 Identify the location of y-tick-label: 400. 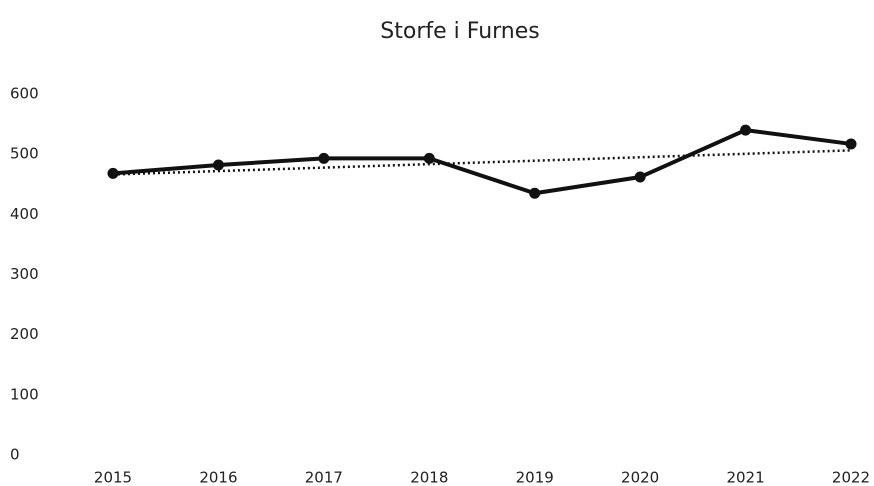
(24, 214).